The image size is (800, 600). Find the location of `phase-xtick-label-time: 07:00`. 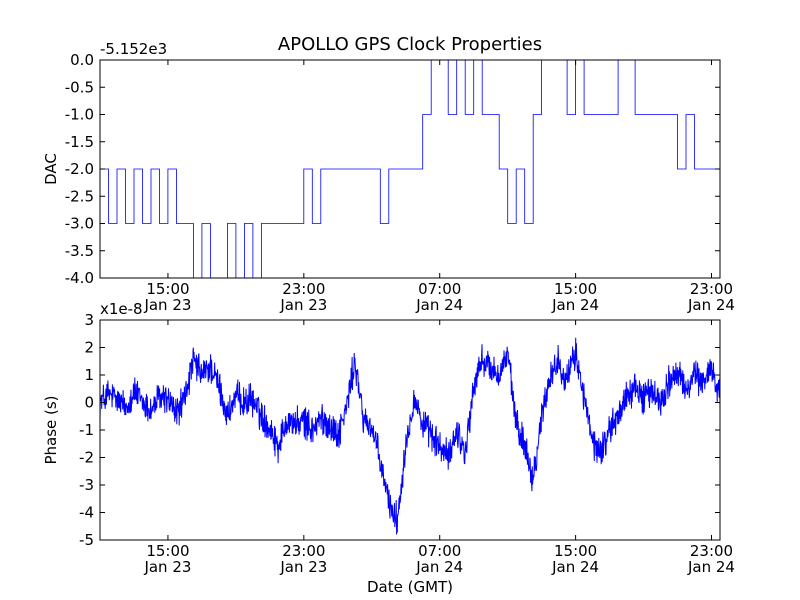

phase-xtick-label-time: 07:00 is located at coordinates (439, 551).